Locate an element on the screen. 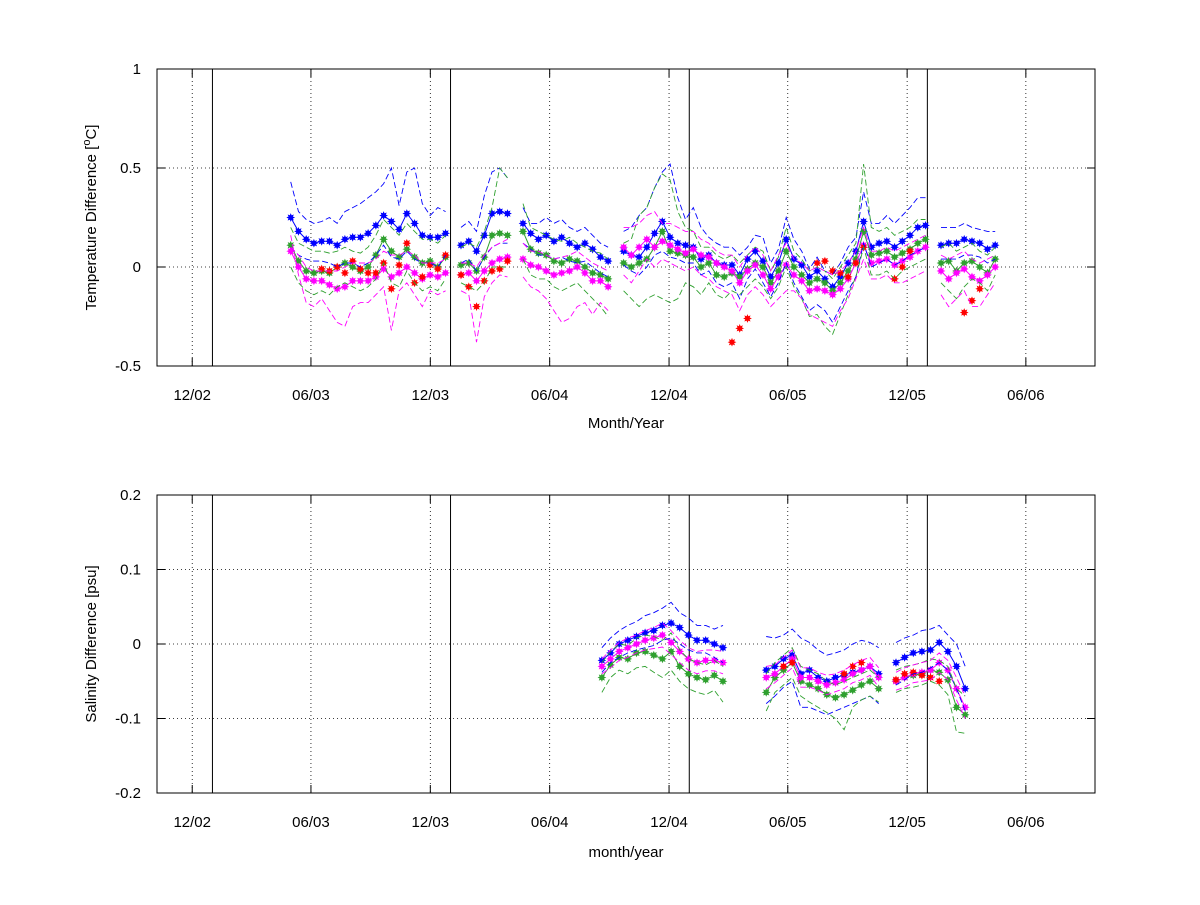 The image size is (1200, 905). x-tick-label: 12/04 is located at coordinates (669, 395).